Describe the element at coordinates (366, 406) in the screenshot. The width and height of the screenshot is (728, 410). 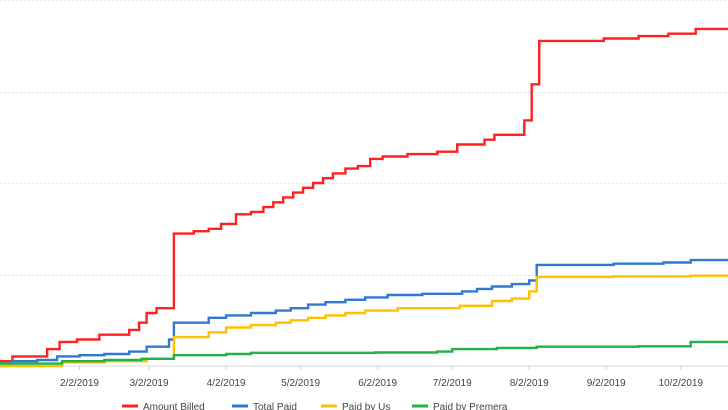
I see `legend-label: Paid by Us` at that location.